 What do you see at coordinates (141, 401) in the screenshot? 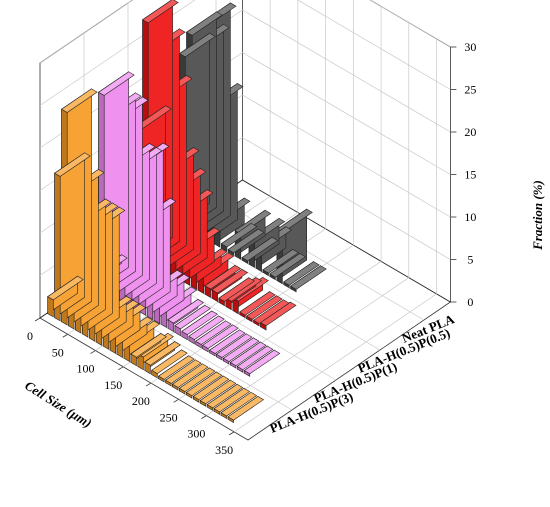
I see `x-tick-label: 200` at bounding box center [141, 401].